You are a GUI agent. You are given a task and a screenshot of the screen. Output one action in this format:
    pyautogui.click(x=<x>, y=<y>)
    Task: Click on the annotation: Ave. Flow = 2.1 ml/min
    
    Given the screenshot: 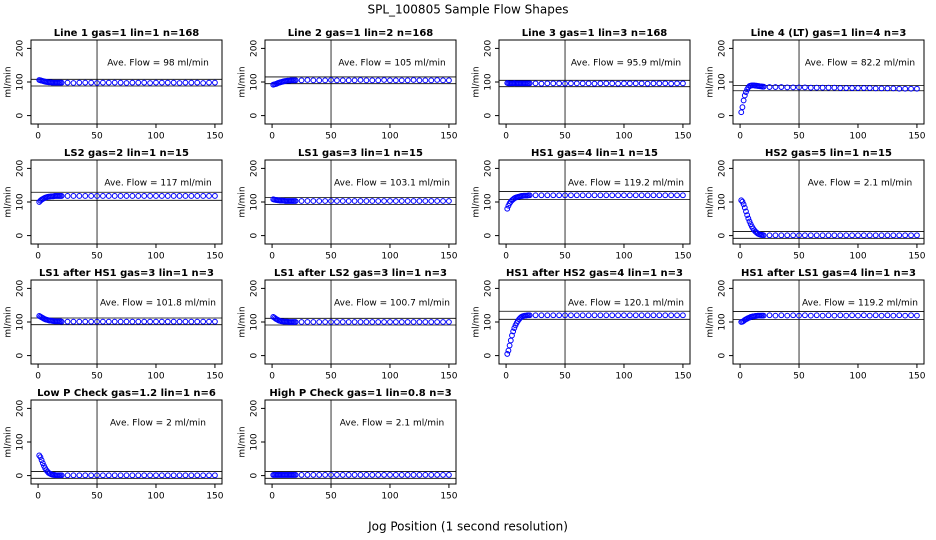 What is the action you would take?
    pyautogui.click(x=392, y=424)
    